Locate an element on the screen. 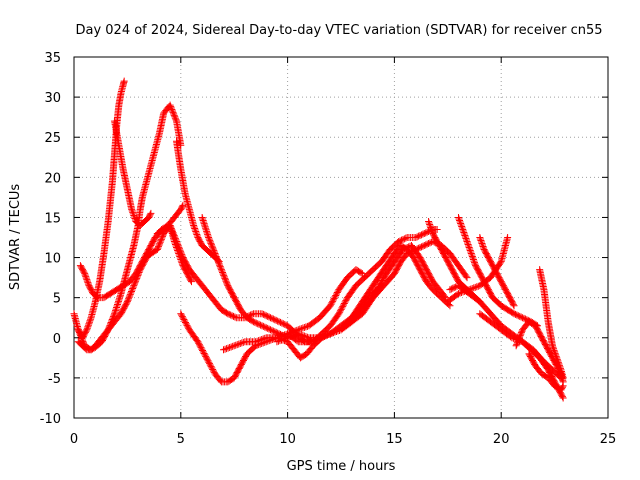 The image size is (640, 480). y-tick-label: 10 is located at coordinates (52, 259).